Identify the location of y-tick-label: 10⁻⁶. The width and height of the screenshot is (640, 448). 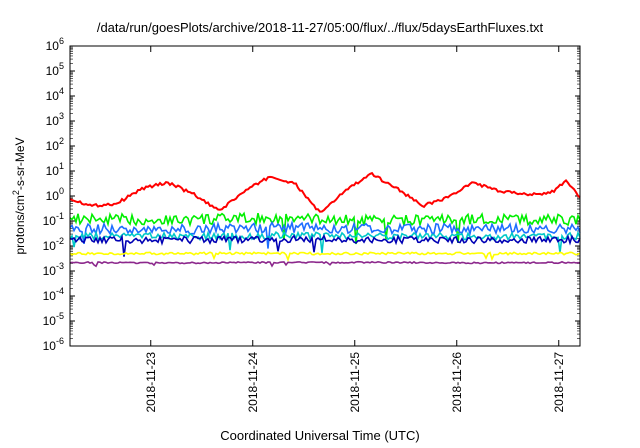
(53, 344).